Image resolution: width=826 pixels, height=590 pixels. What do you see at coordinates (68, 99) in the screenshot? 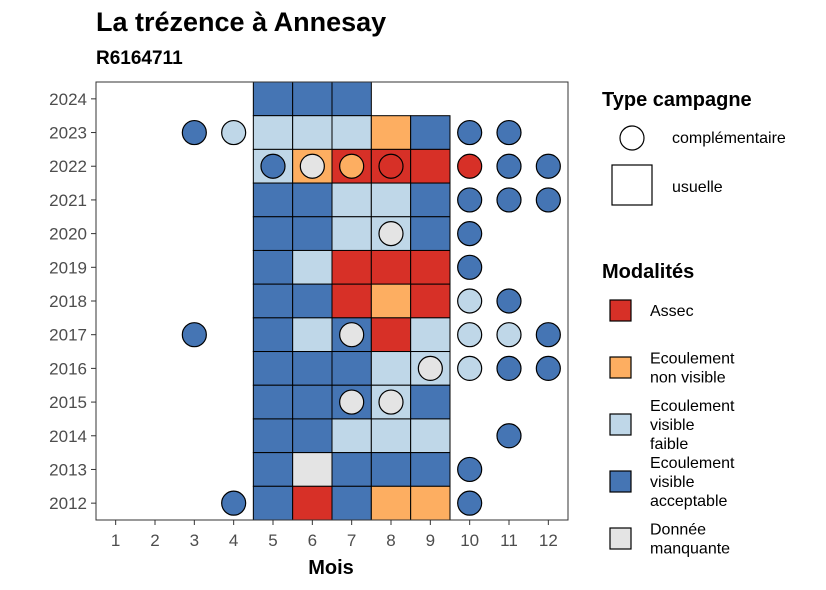
I see `y-tick-label-2024: 2024` at bounding box center [68, 99].